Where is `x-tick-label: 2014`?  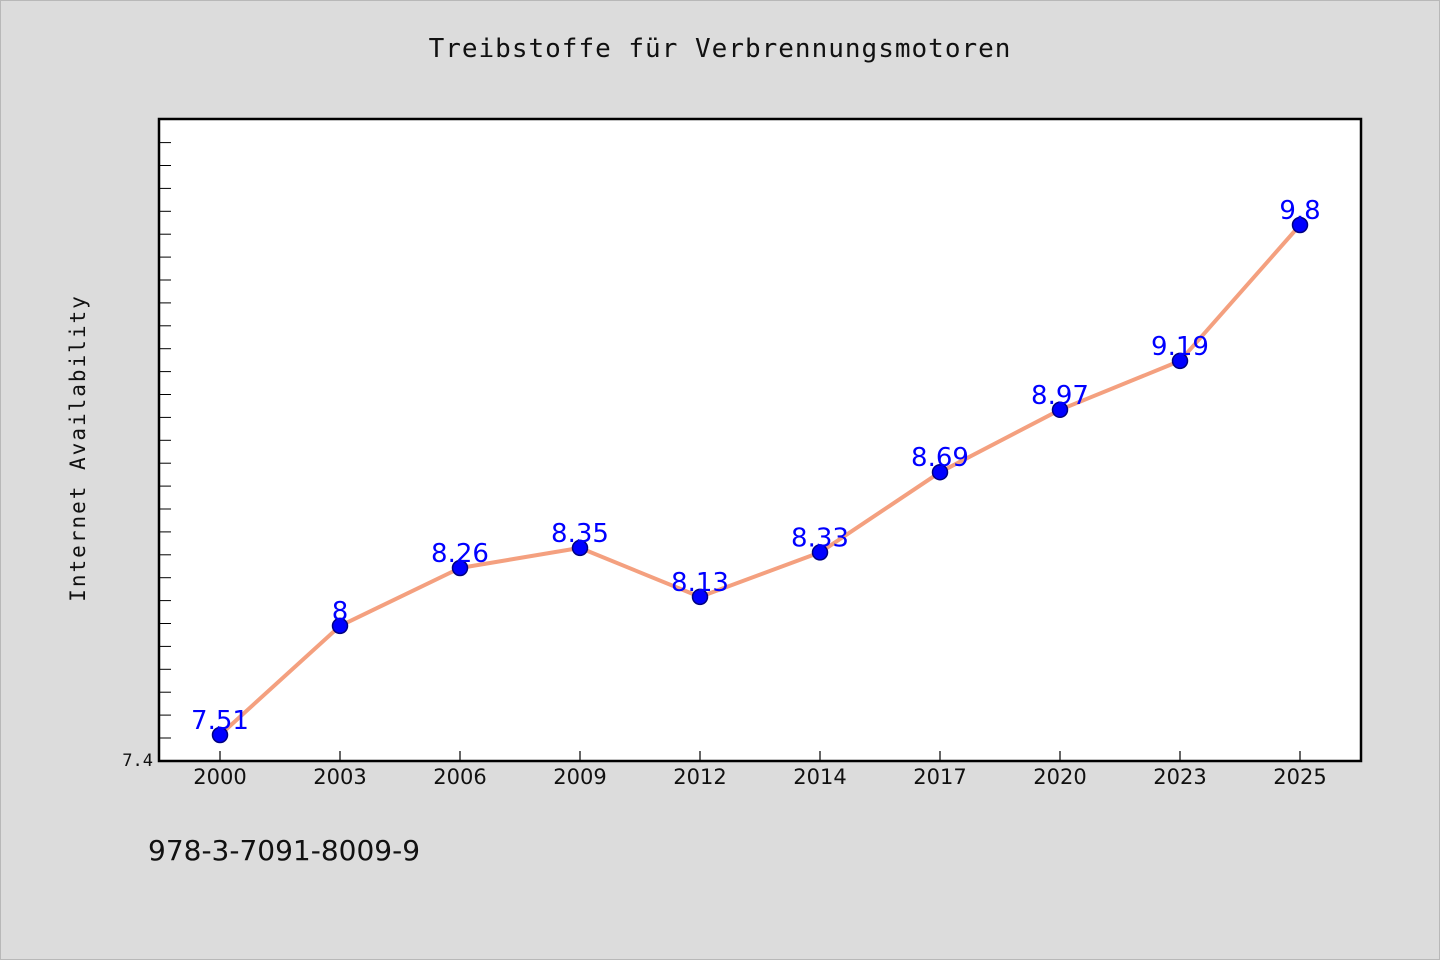 x-tick-label: 2014 is located at coordinates (819, 777).